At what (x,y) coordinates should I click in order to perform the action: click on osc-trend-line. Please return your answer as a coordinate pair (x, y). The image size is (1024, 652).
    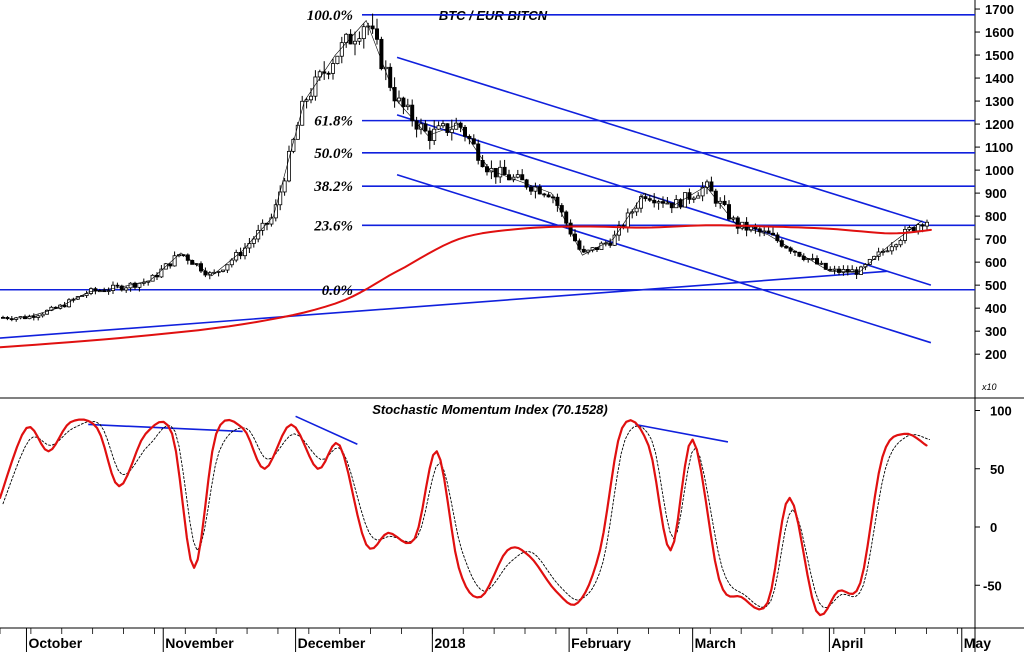
    Looking at the image, I should click on (682, 433).